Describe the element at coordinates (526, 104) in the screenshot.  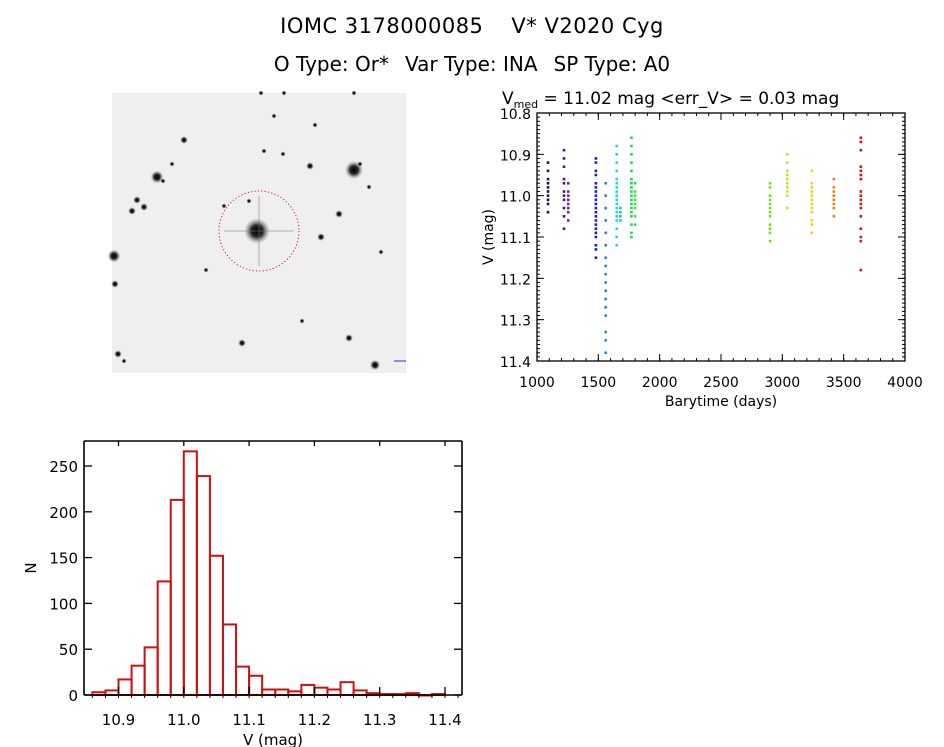
I see `title-subscript: med` at that location.